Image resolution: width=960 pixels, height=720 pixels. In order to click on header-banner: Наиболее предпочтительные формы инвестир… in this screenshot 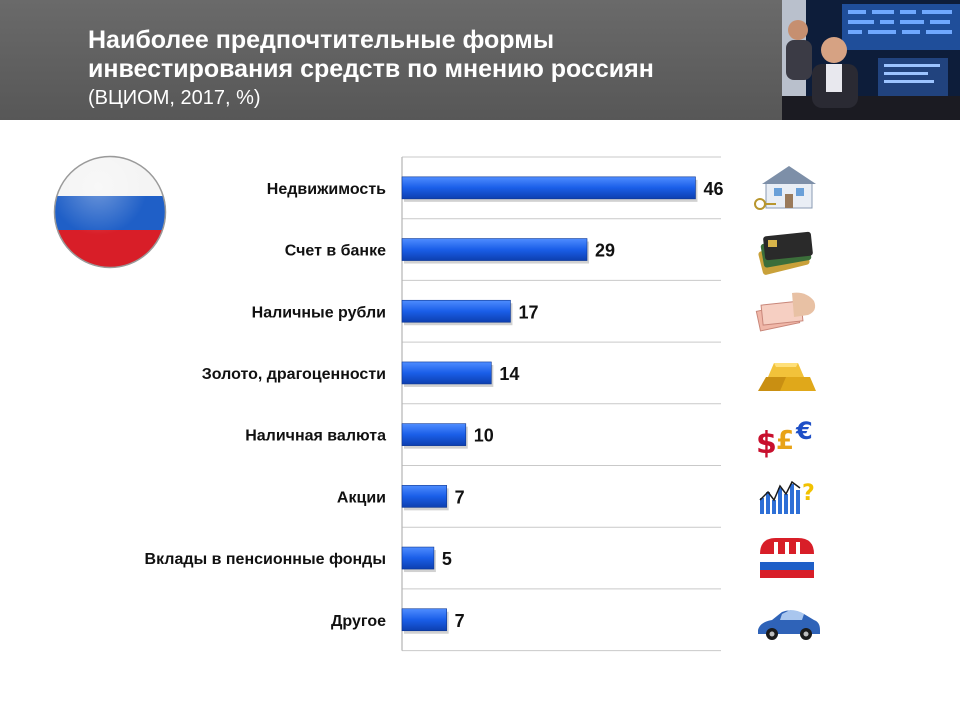, I will do `click(391, 60)`.